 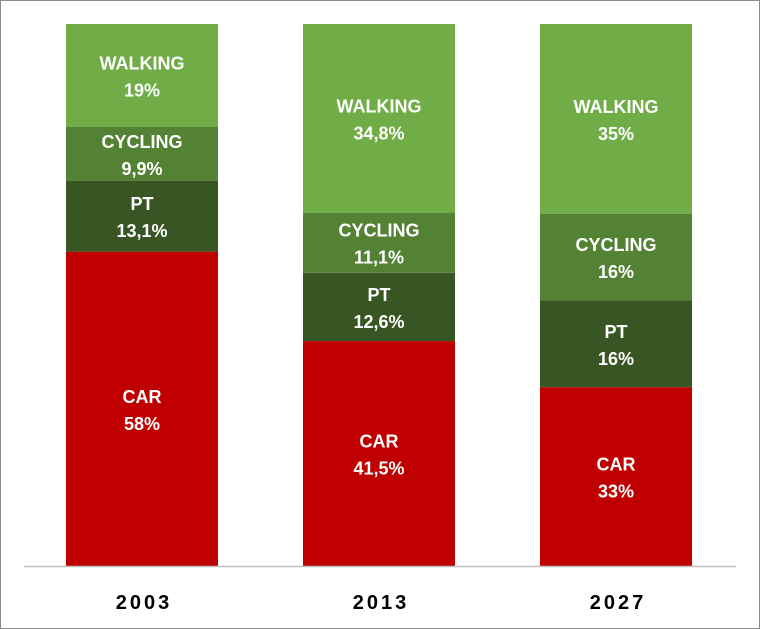 I want to click on bar-label-name-car-2003: CAR, so click(x=142, y=397).